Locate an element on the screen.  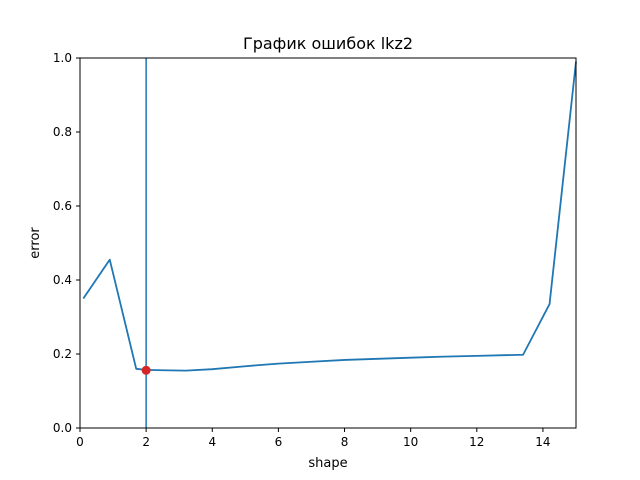
minimum-point-marker is located at coordinates (146, 370).